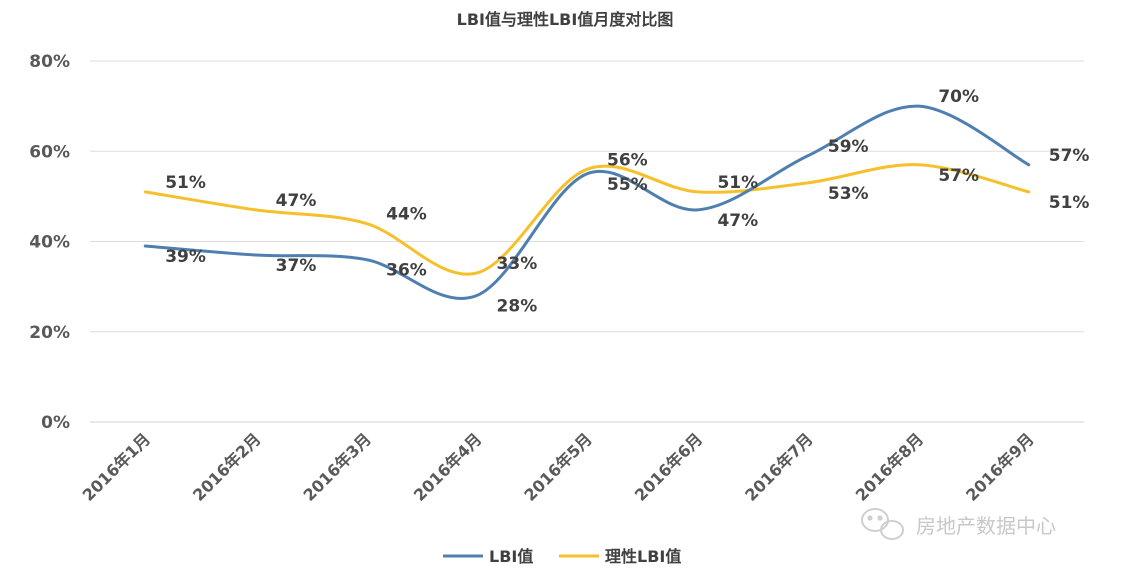 The image size is (1129, 579). Describe the element at coordinates (511, 556) in the screenshot. I see `legend-label: LBI值` at that location.